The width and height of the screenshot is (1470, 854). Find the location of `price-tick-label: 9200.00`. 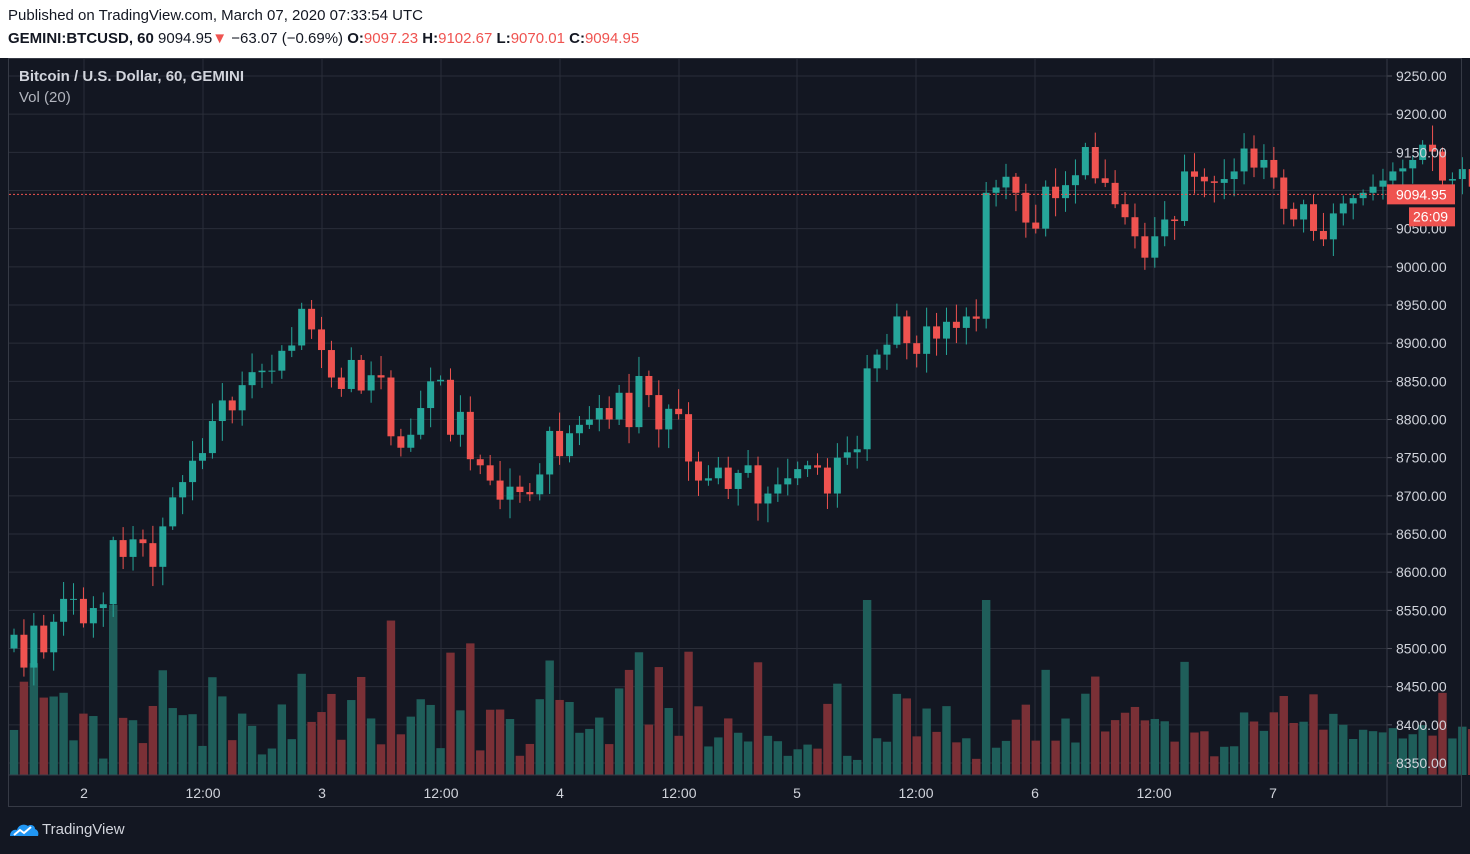

price-tick-label: 9200.00 is located at coordinates (1421, 114).